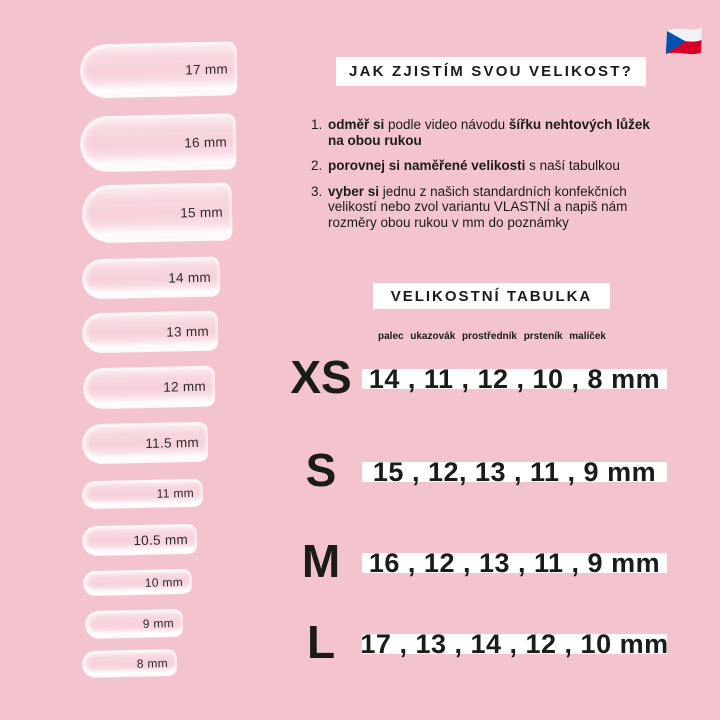 Image resolution: width=720 pixels, height=720 pixels. I want to click on nail-tip: 9 mm, so click(134, 624).